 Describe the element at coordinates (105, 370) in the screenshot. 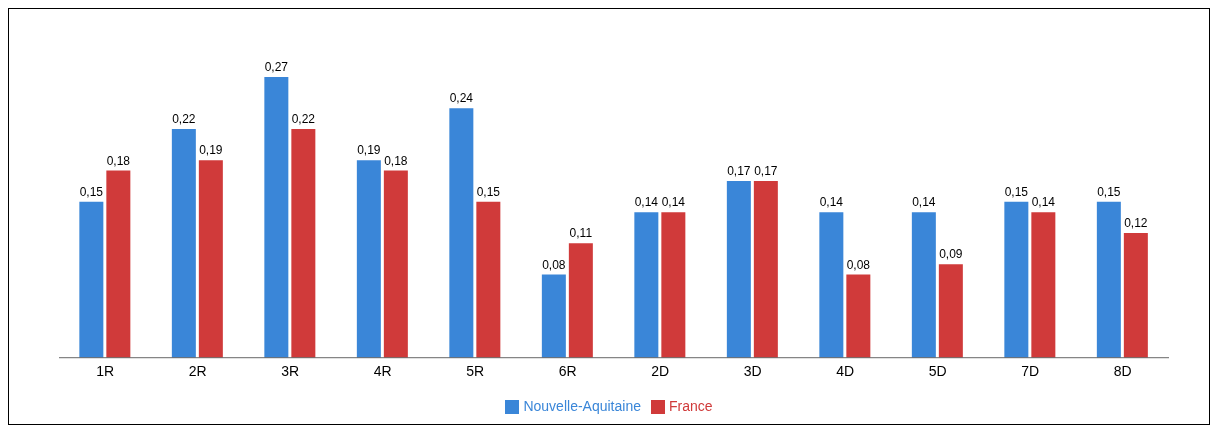

I see `x-tick-label: 1R` at that location.